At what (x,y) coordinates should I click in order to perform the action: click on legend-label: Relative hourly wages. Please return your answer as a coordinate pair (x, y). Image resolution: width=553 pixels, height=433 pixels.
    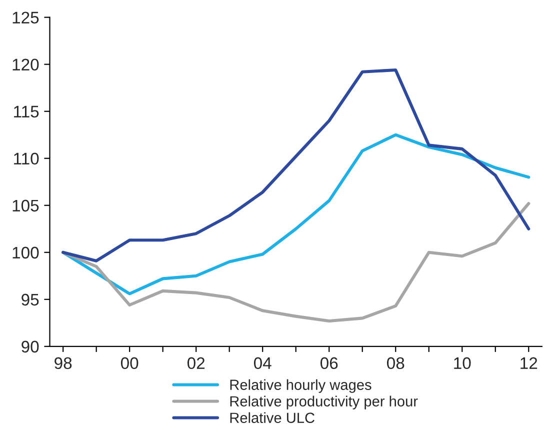
    Looking at the image, I should click on (301, 386).